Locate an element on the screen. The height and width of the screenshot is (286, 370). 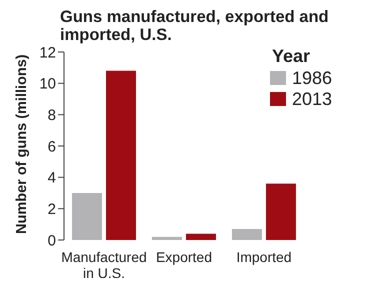
x-tick-label: Manufactured in U.S. is located at coordinates (104, 265).